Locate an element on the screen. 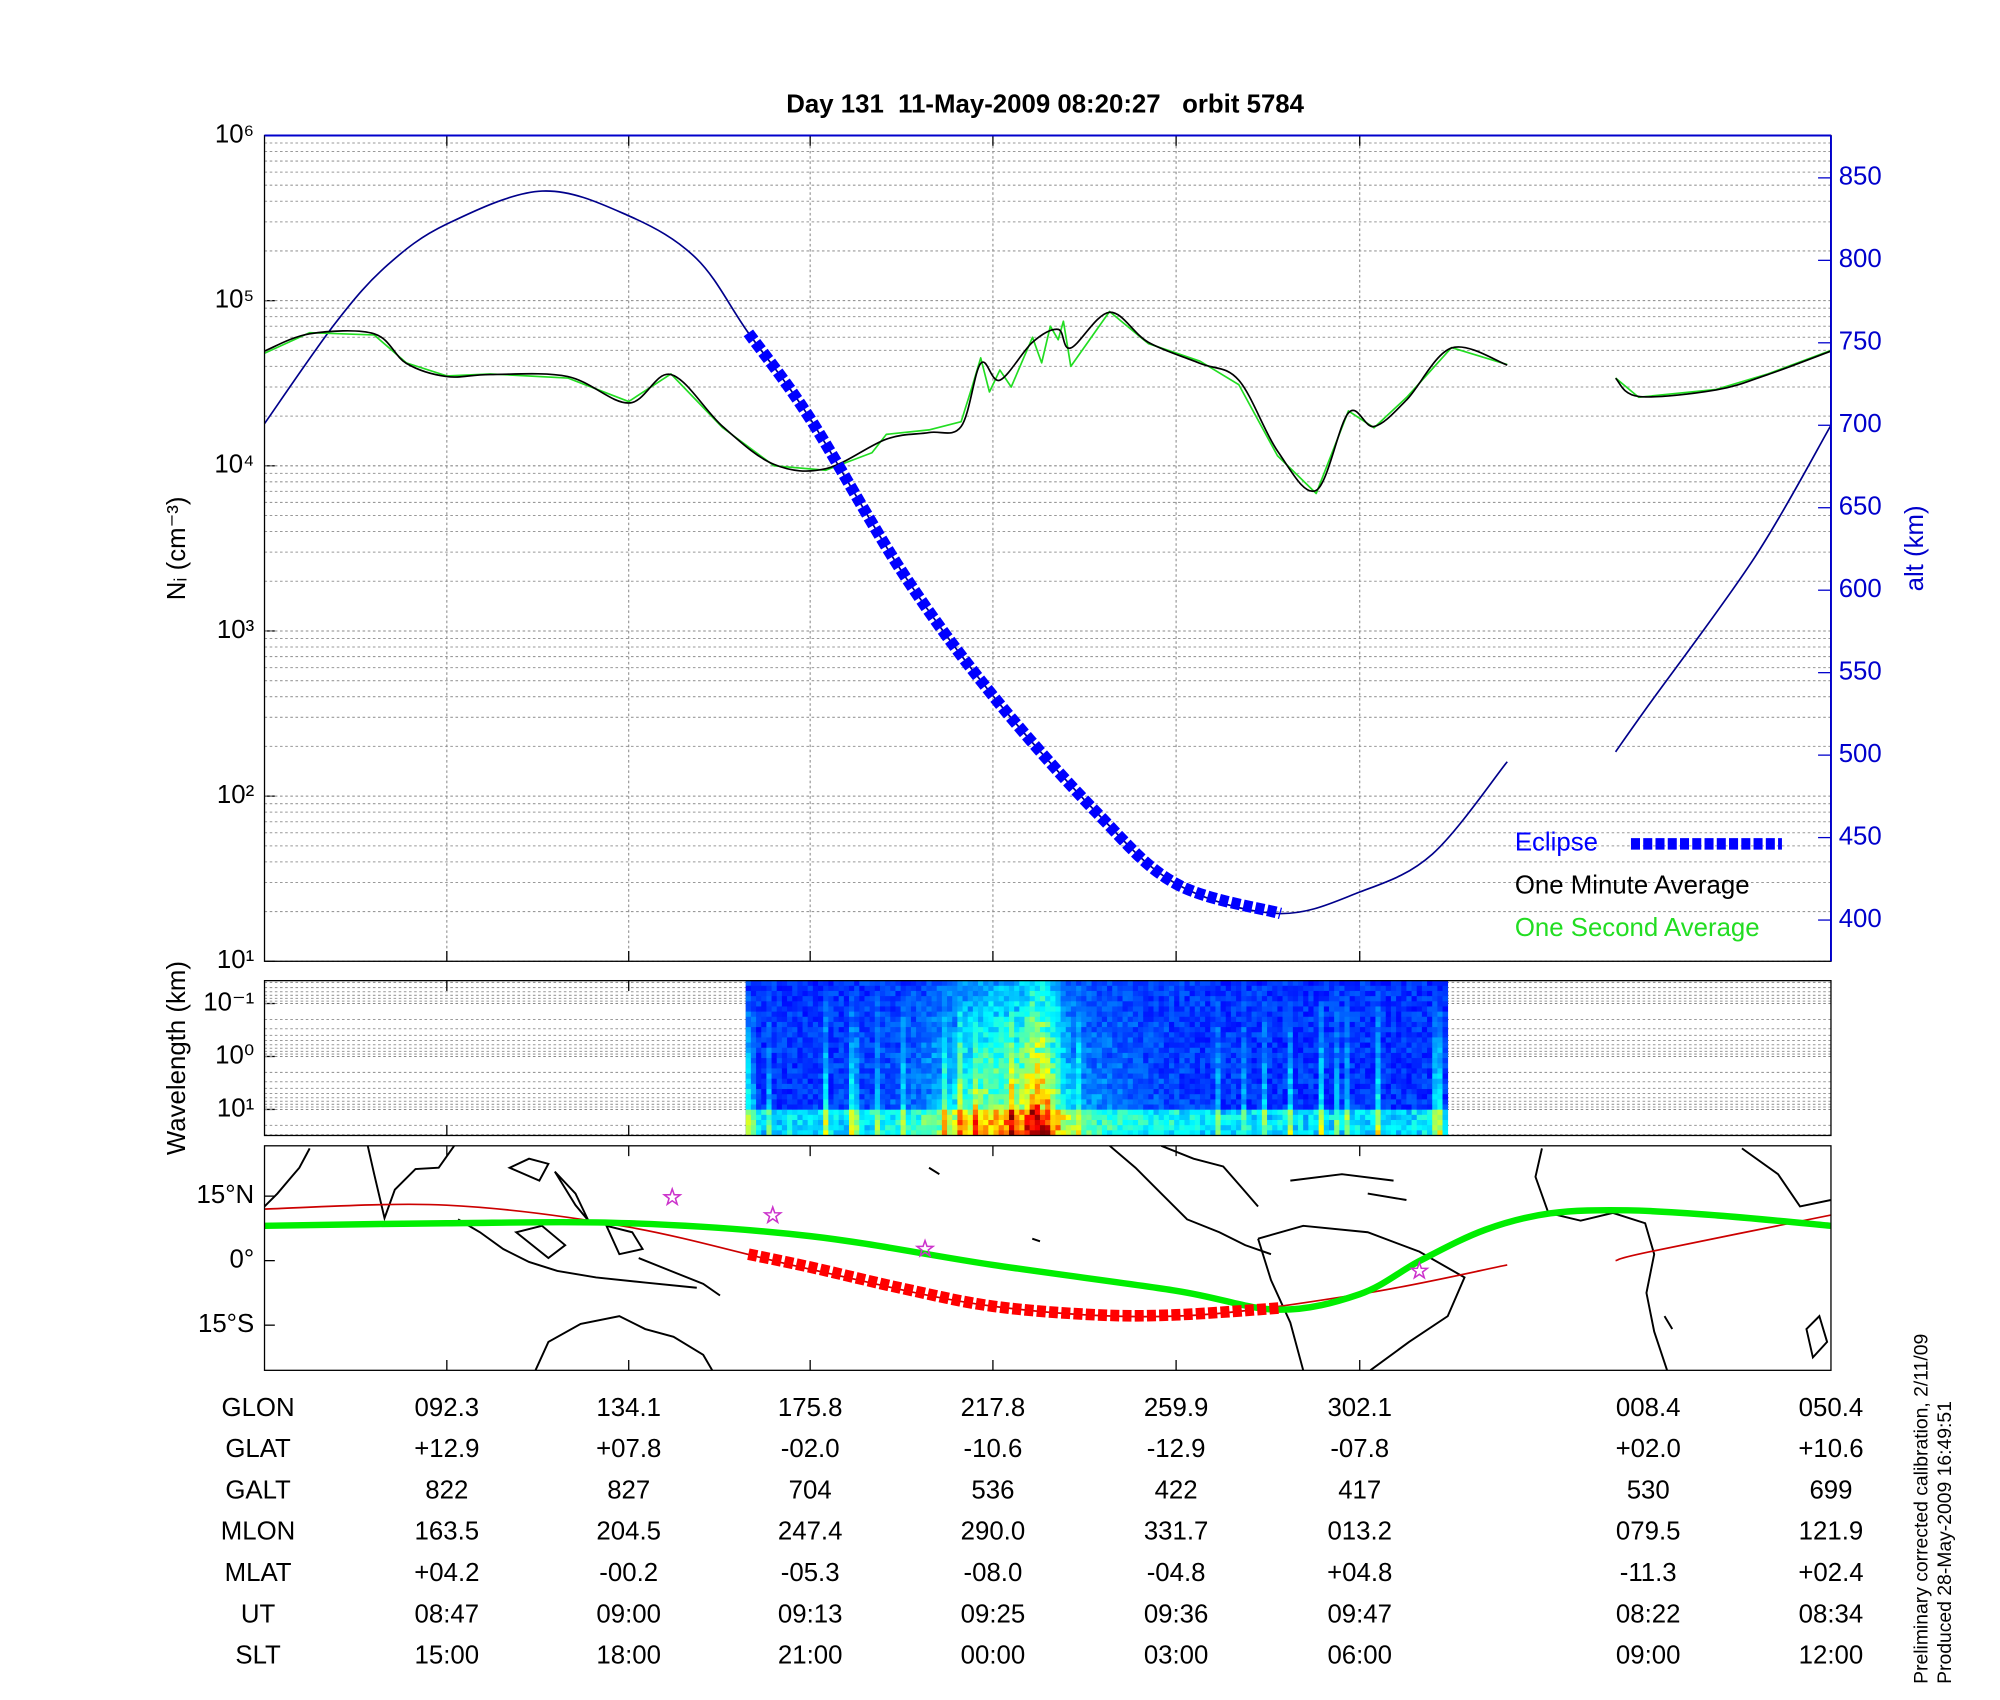 This screenshot has width=2000, height=1700. table-row-label: GLAT is located at coordinates (258, 1449).